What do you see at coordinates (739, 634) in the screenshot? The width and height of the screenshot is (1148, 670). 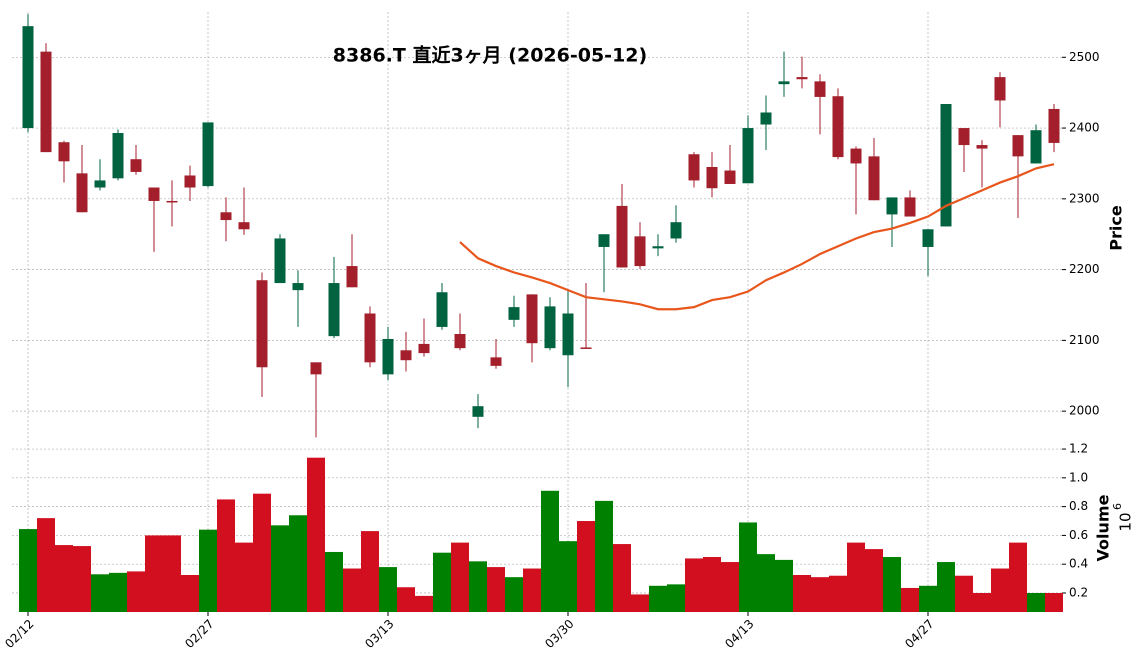 I see `x-tick-label: 04/13` at bounding box center [739, 634].